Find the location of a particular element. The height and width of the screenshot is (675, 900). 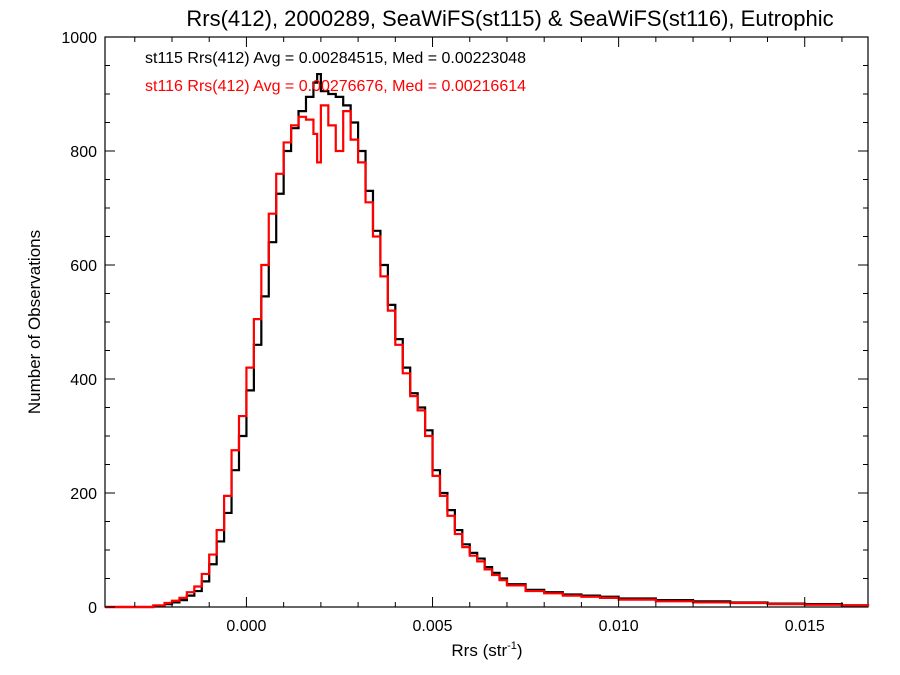

x-tick-label: 0.015 is located at coordinates (805, 626).